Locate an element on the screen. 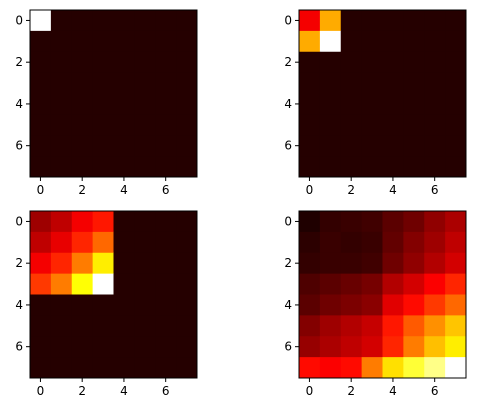 The height and width of the screenshot is (413, 477). y-tick-label: 4 is located at coordinates (288, 104).